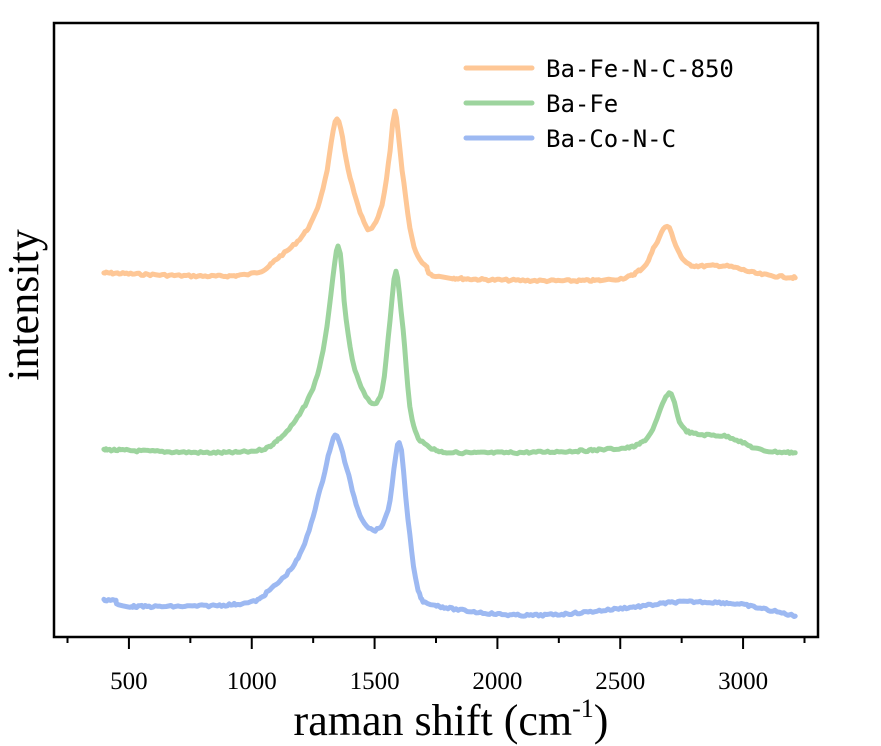 The width and height of the screenshot is (881, 746). What do you see at coordinates (620, 681) in the screenshot?
I see `x-tick-label: 2500` at bounding box center [620, 681].